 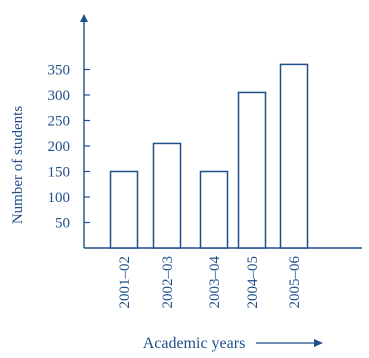 What do you see at coordinates (168, 282) in the screenshot?
I see `x-tick-label: 2002–03` at bounding box center [168, 282].